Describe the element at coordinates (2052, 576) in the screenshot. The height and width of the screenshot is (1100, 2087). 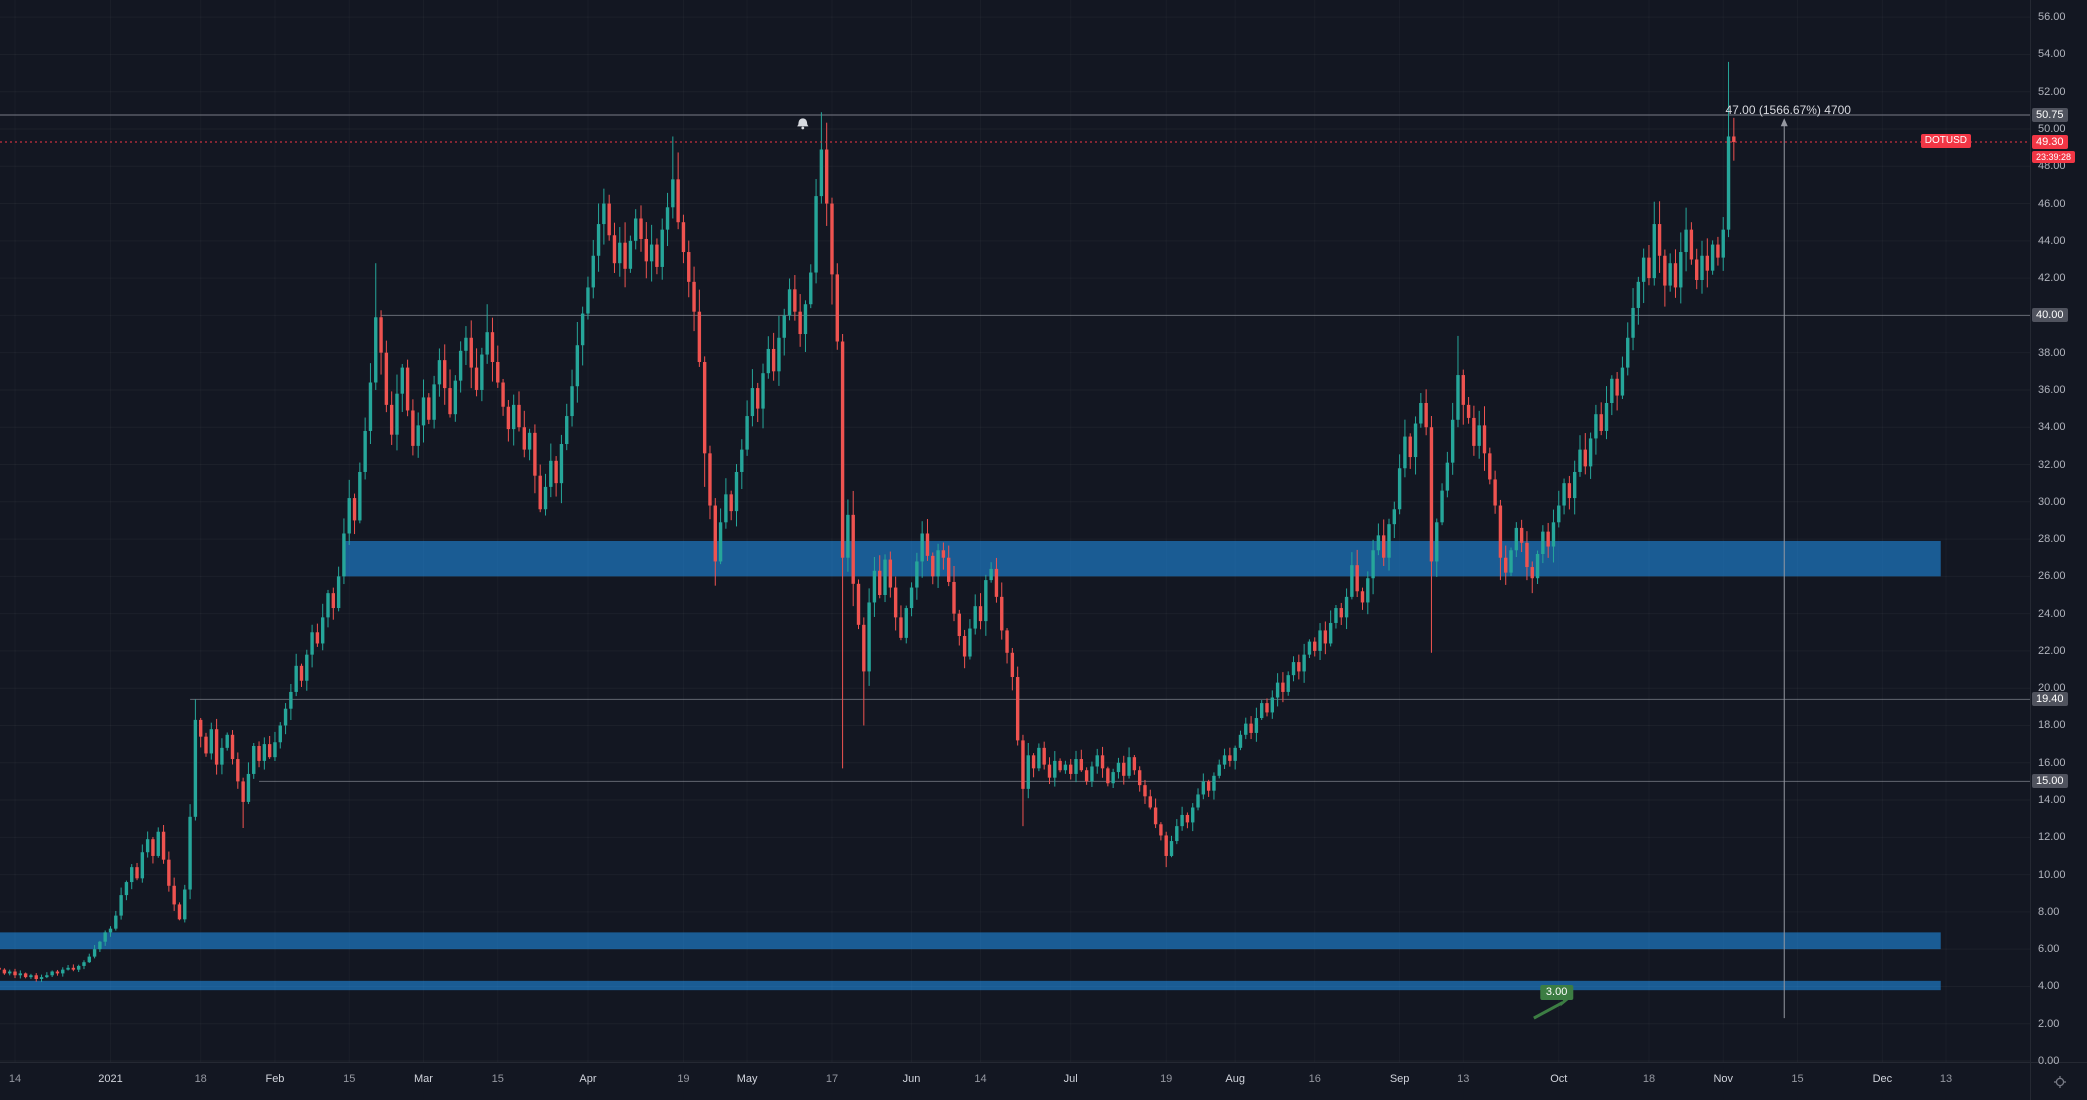
I see `price-axis-label: 26.00` at that location.